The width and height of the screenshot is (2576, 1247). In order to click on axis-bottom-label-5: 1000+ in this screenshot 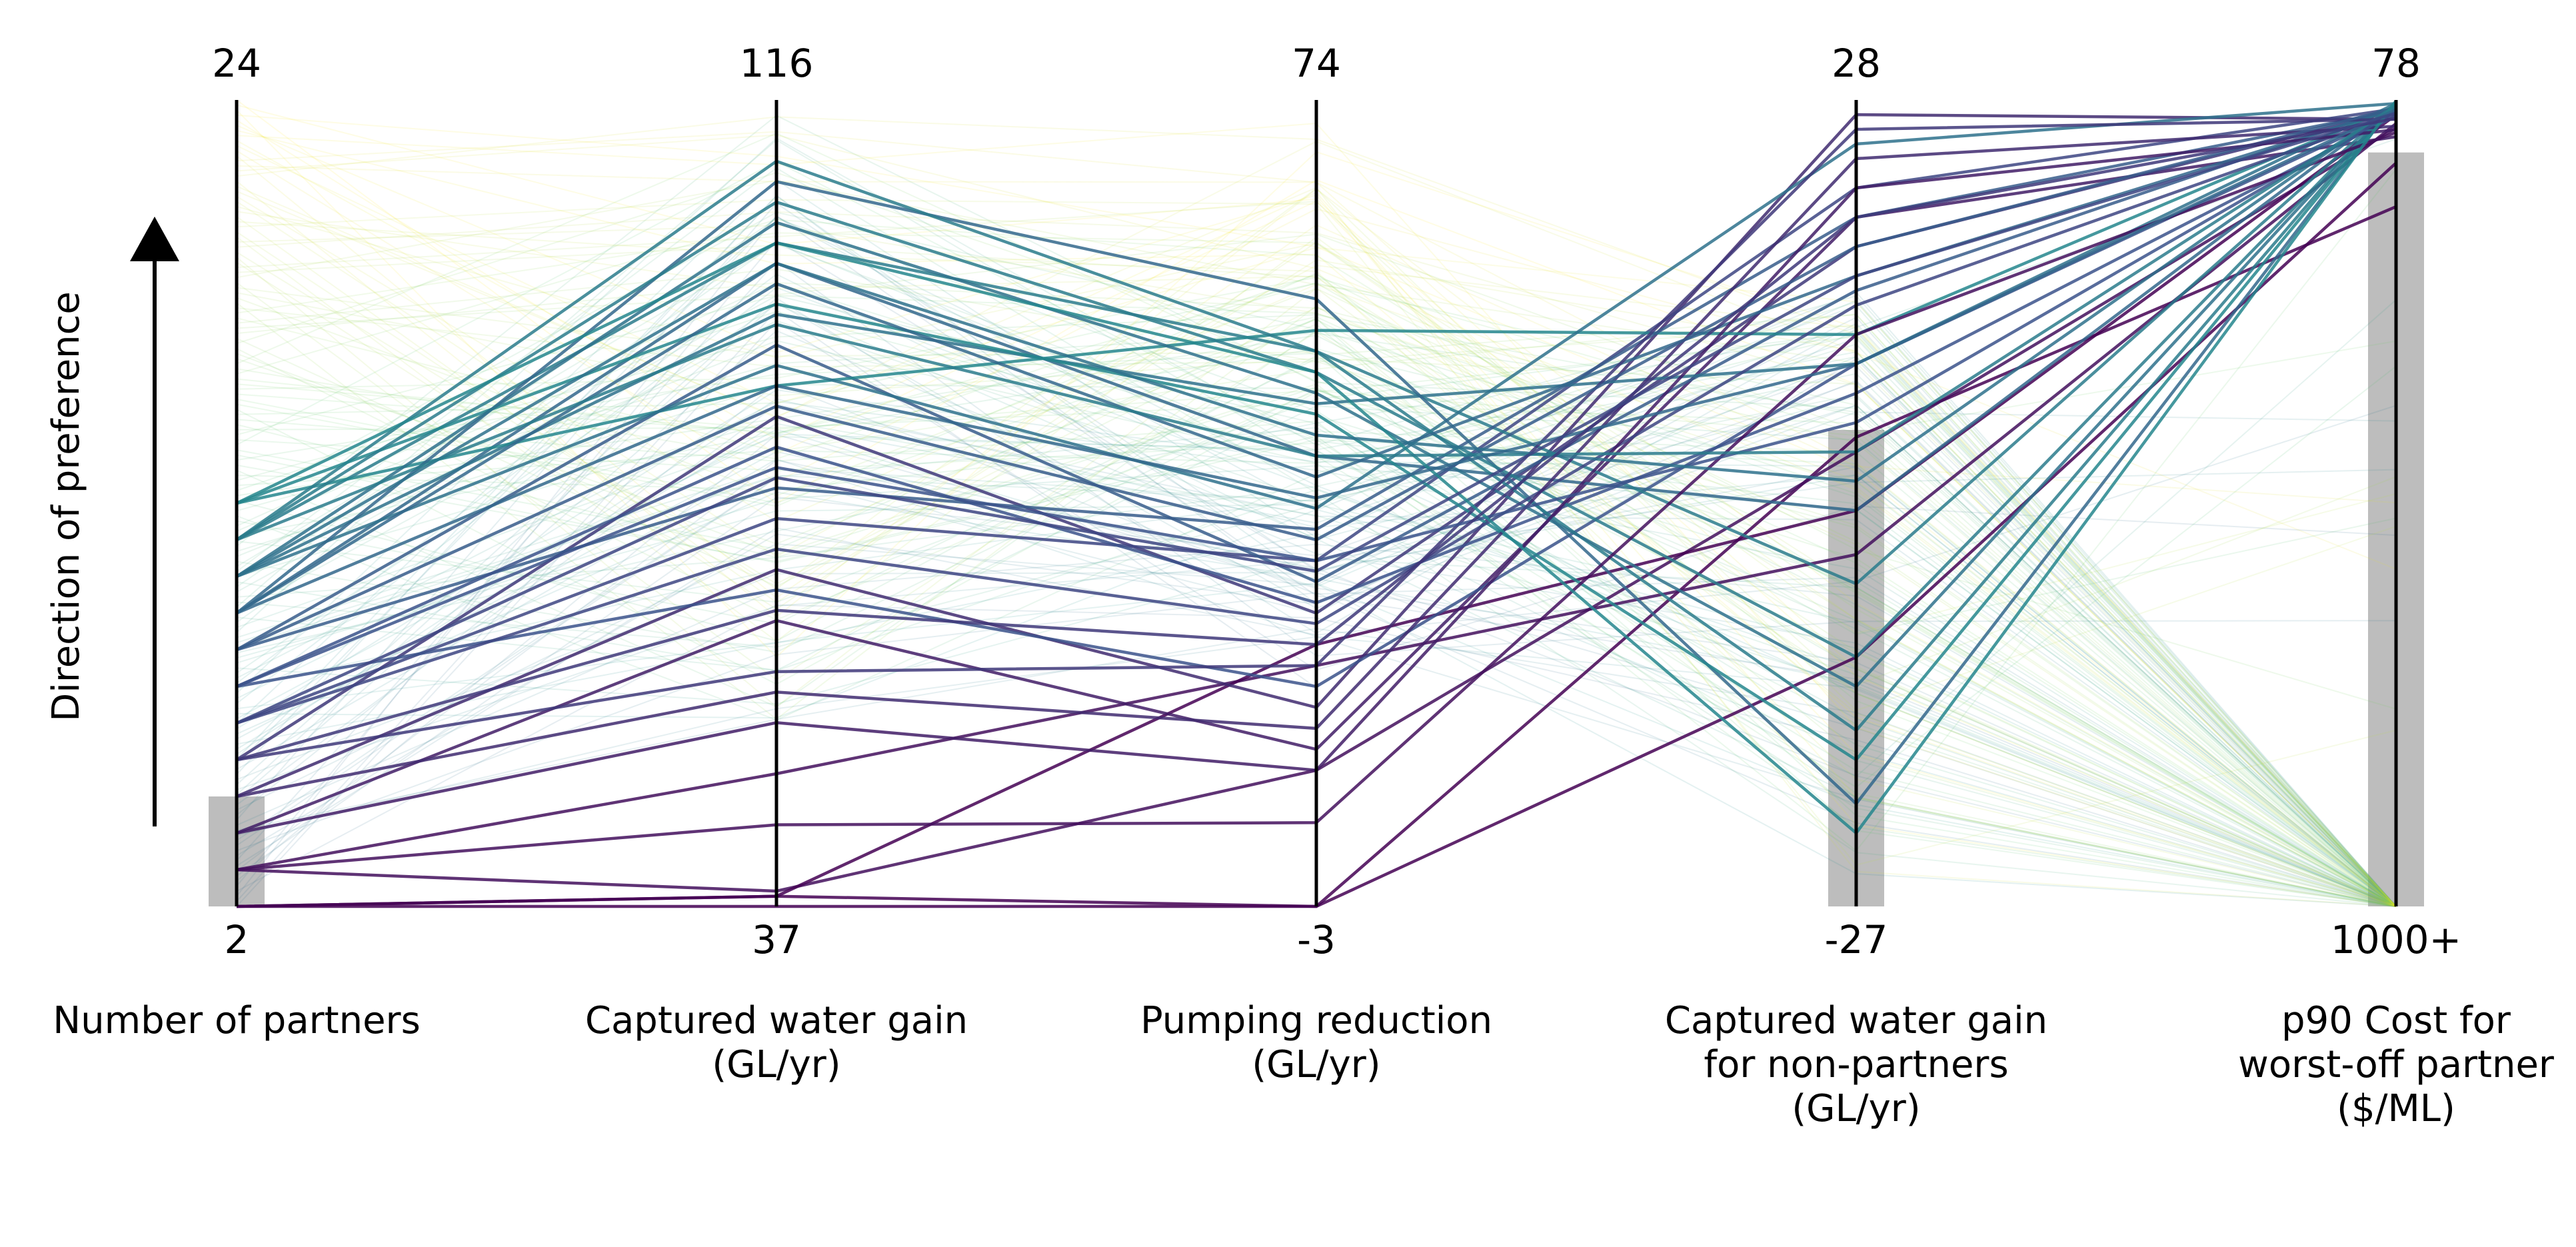, I will do `click(2396, 939)`.